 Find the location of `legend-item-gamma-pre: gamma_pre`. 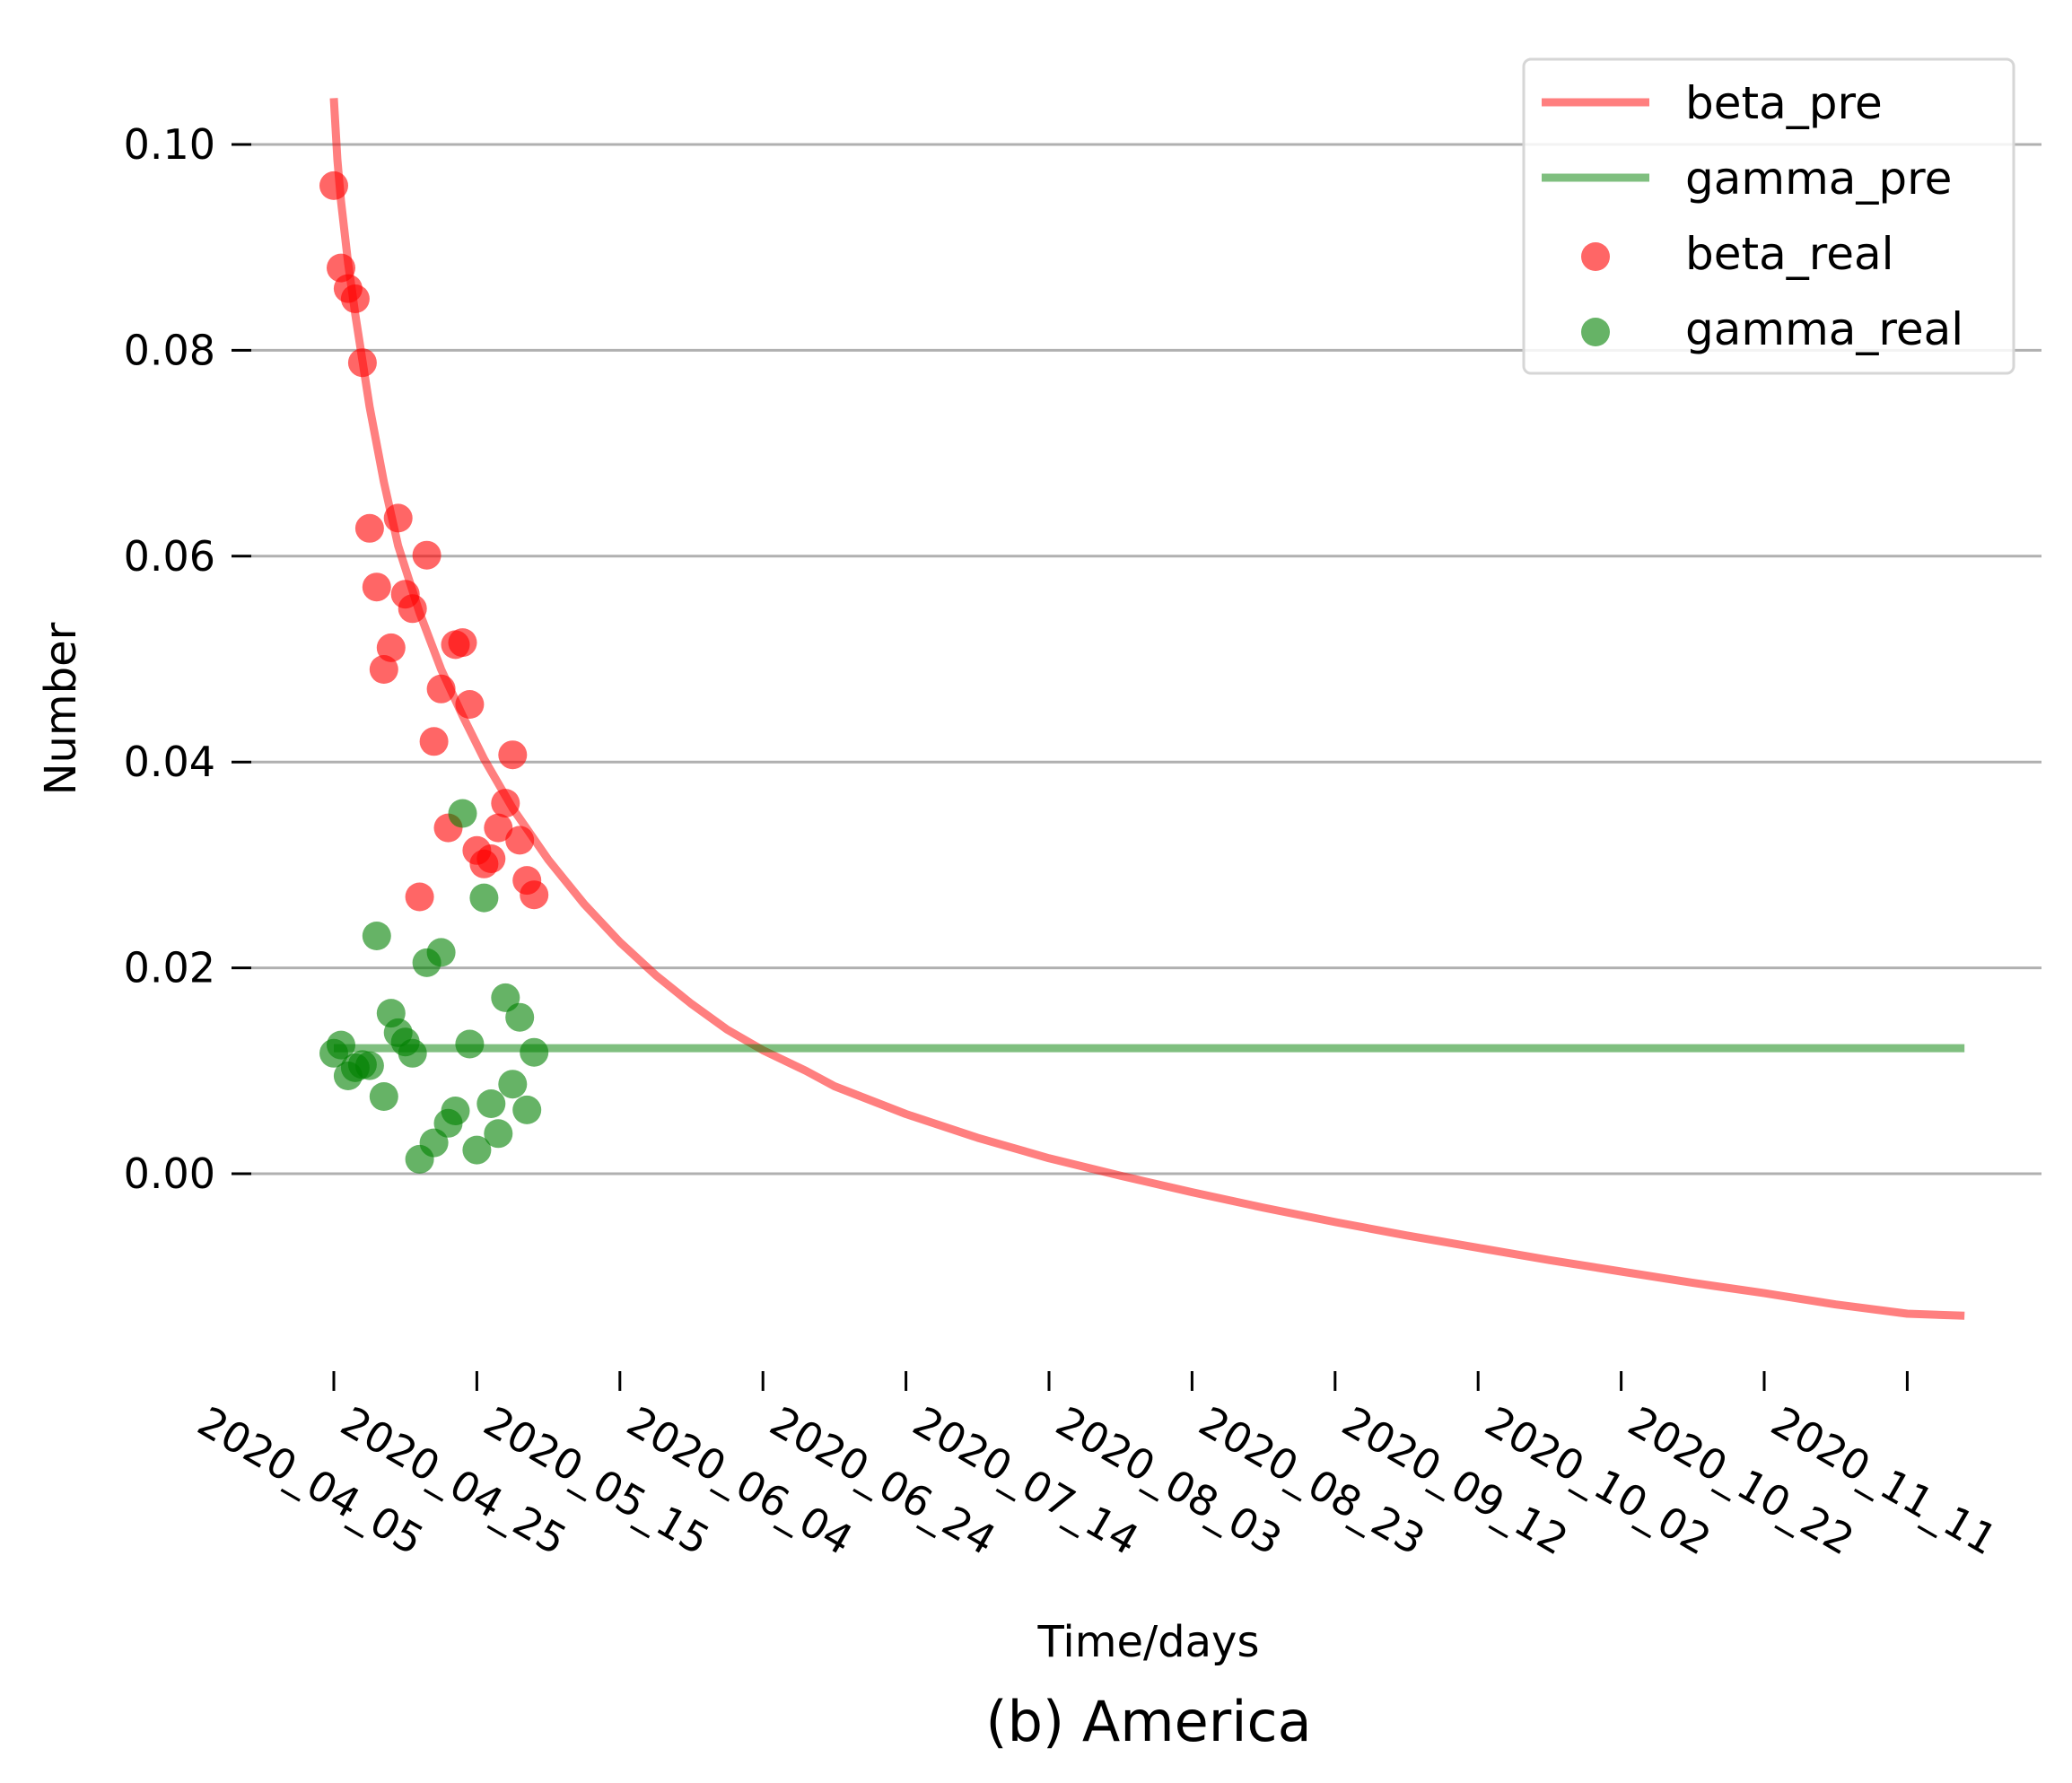

legend-item-gamma-pre: gamma_pre is located at coordinates (1747, 179).